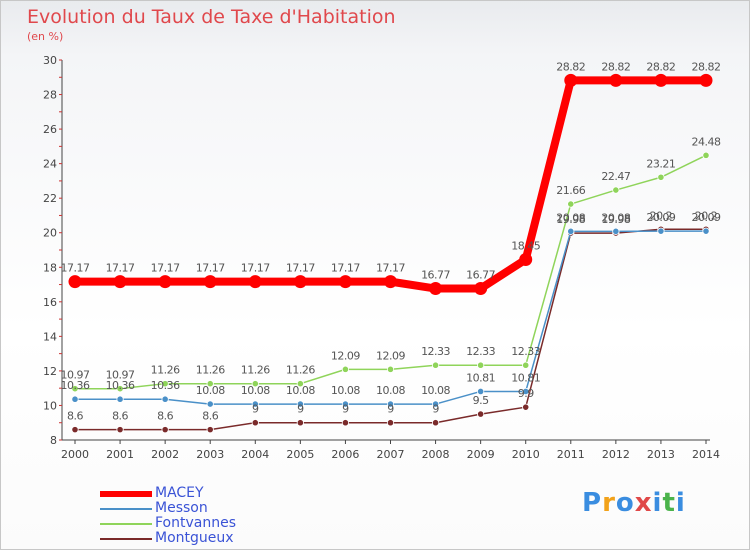  I want to click on x-tick-label: 2002, so click(165, 454).